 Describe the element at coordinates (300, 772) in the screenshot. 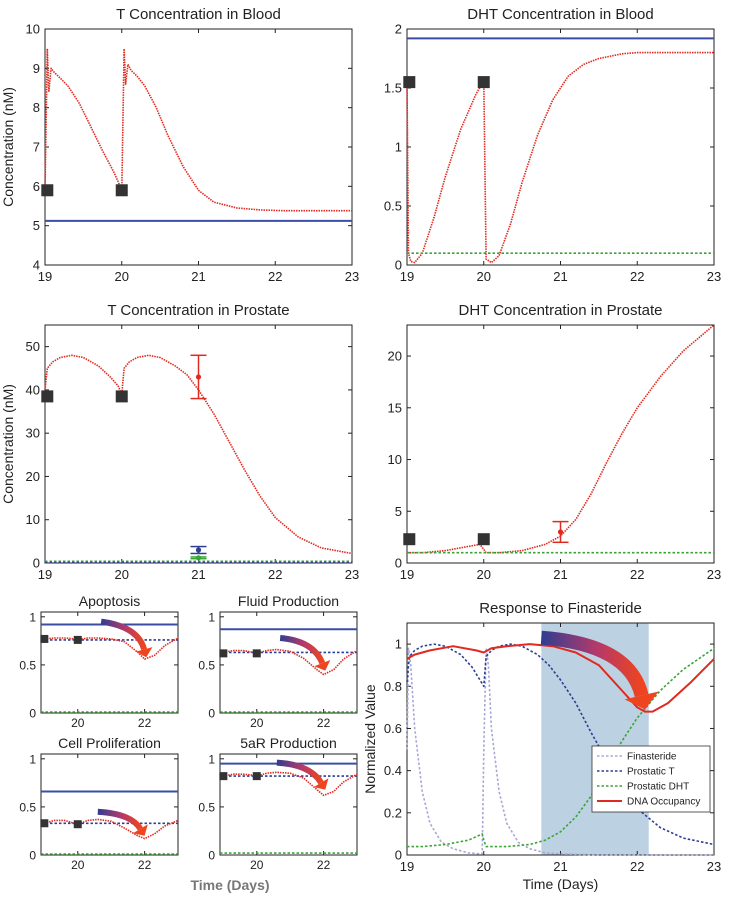

I see `p8-trend-arrow` at that location.